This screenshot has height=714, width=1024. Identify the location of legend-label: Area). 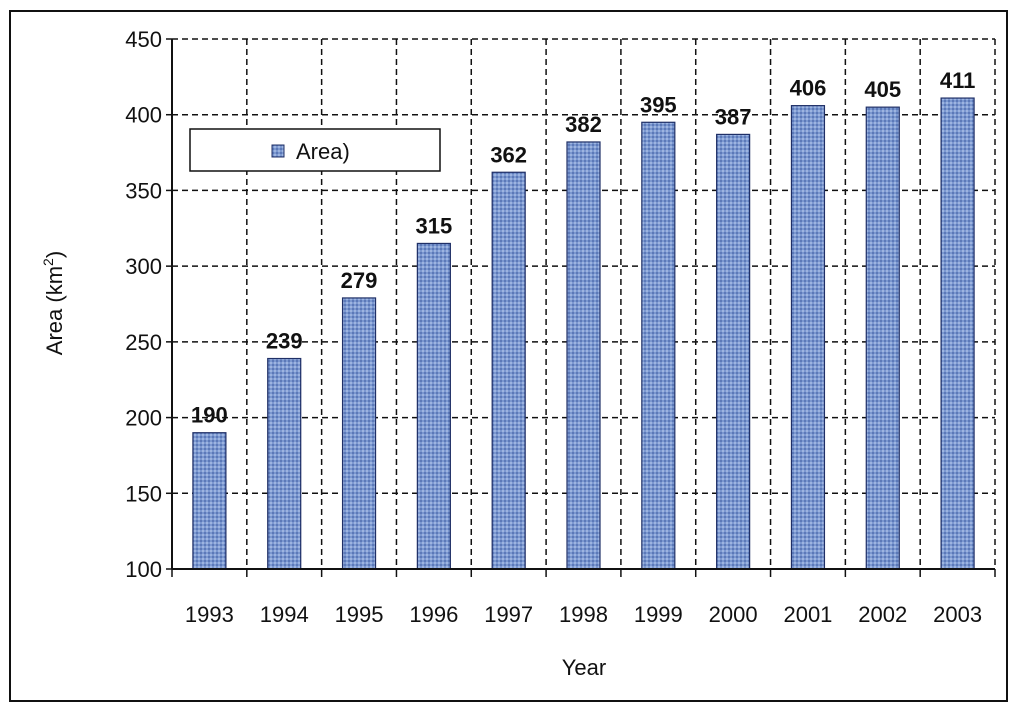
(323, 151).